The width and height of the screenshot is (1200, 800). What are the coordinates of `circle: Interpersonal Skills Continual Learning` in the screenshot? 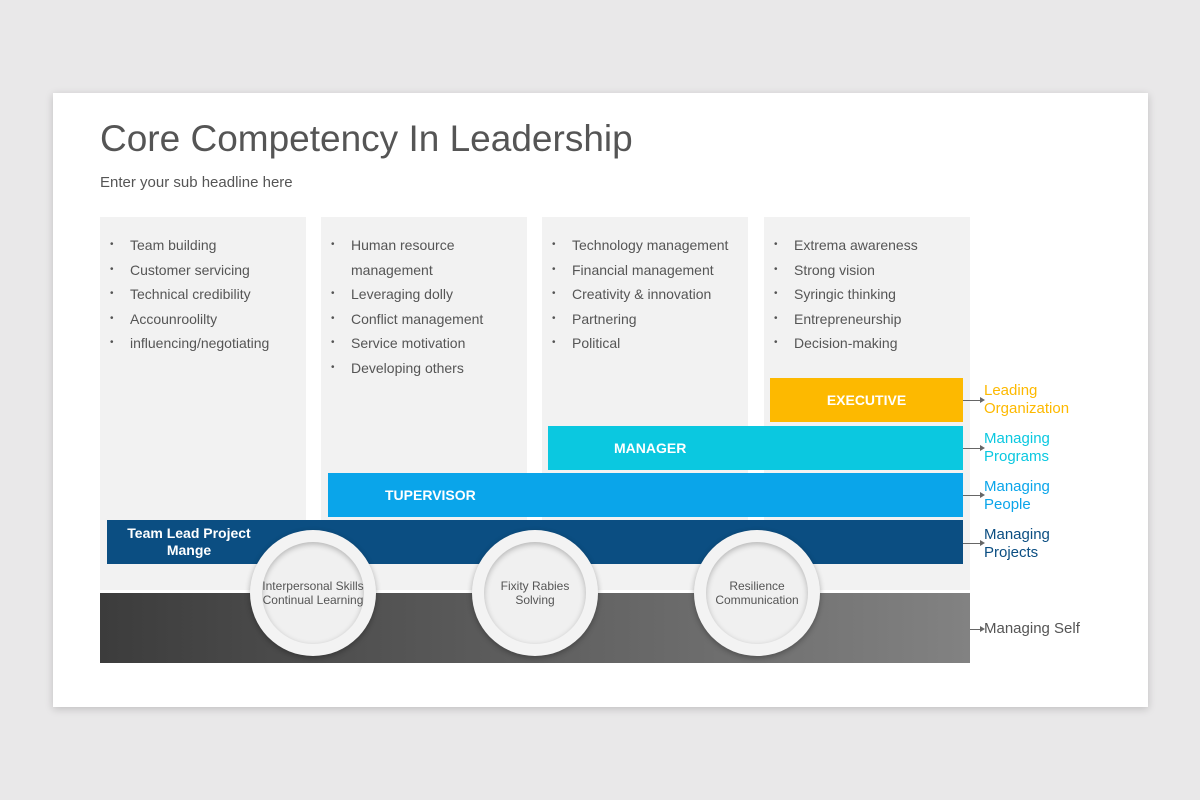 It's located at (313, 593).